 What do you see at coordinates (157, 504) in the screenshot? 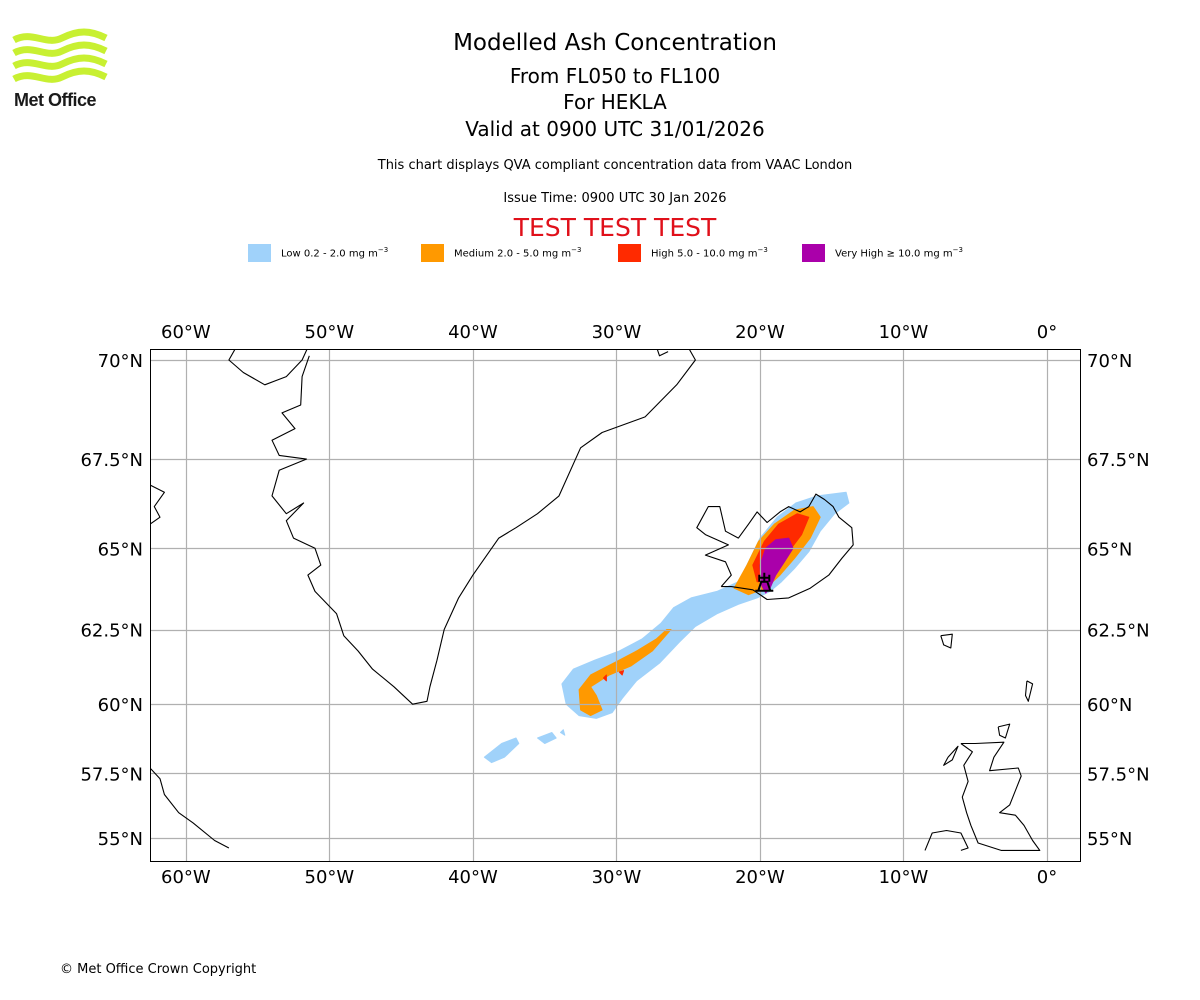
I see `coastline-baffin` at bounding box center [157, 504].